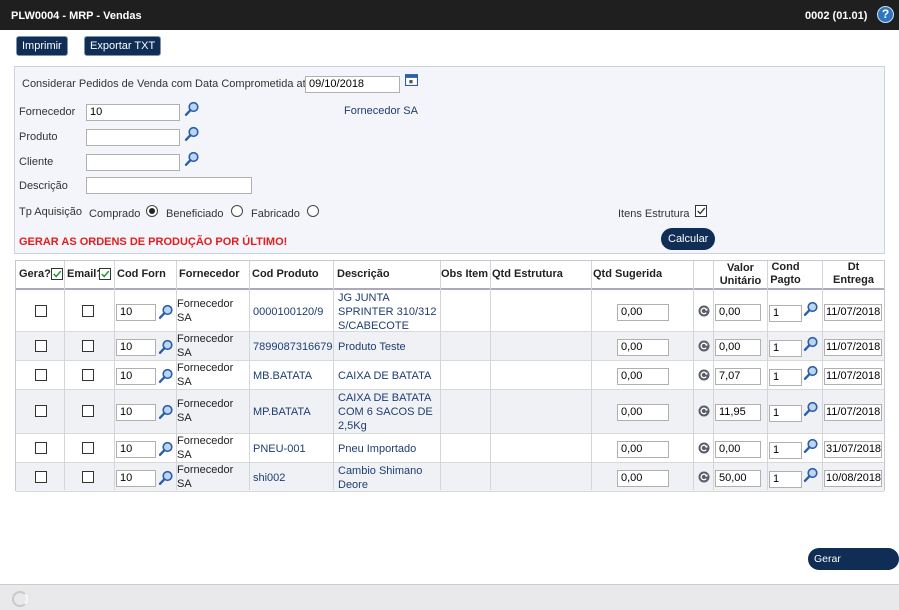  I want to click on valor-unitario-input: 7,07, so click(738, 376).